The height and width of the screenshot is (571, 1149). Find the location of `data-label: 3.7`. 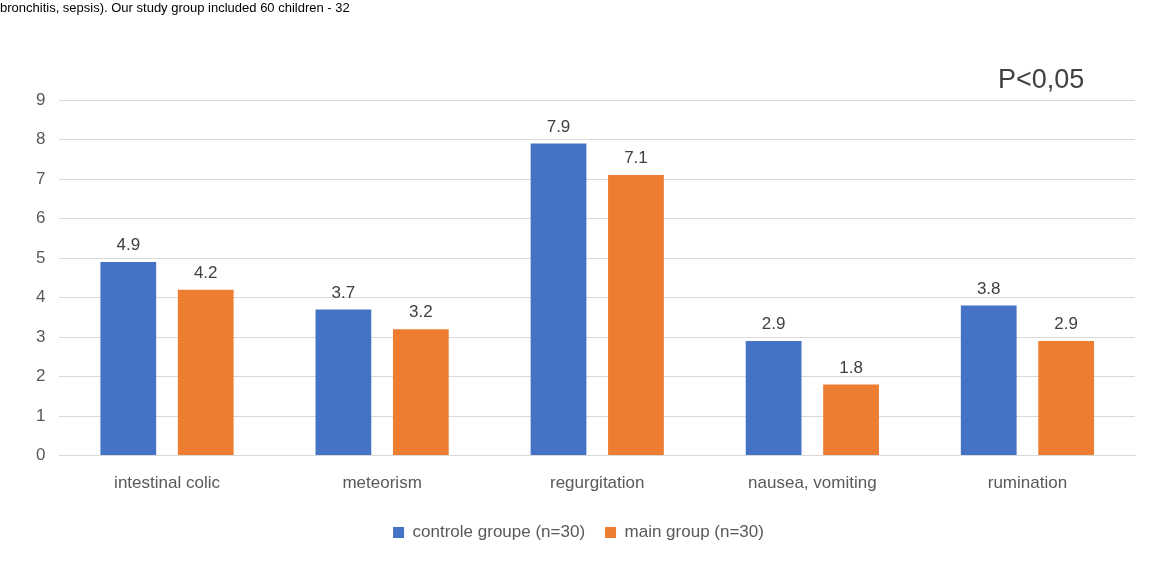

data-label: 3.7 is located at coordinates (343, 292).